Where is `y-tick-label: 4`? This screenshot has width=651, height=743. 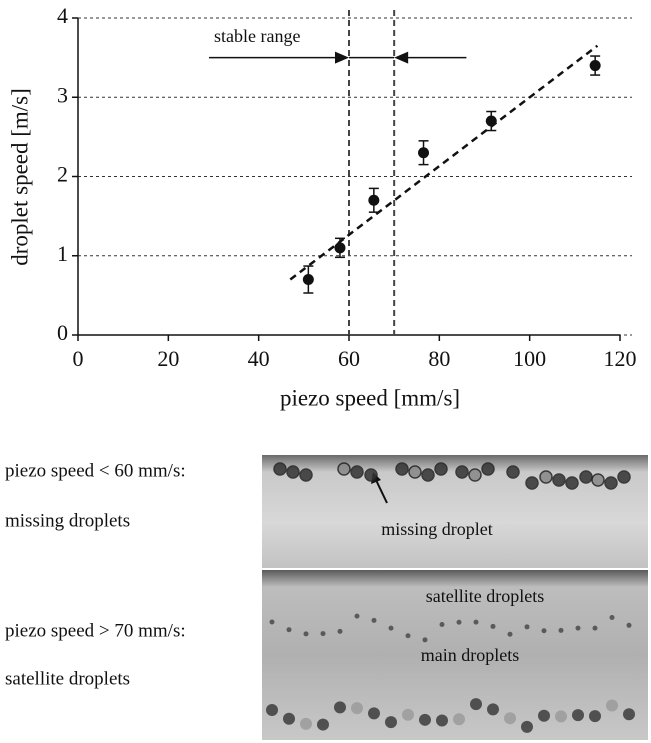
y-tick-label: 4 is located at coordinates (62, 15).